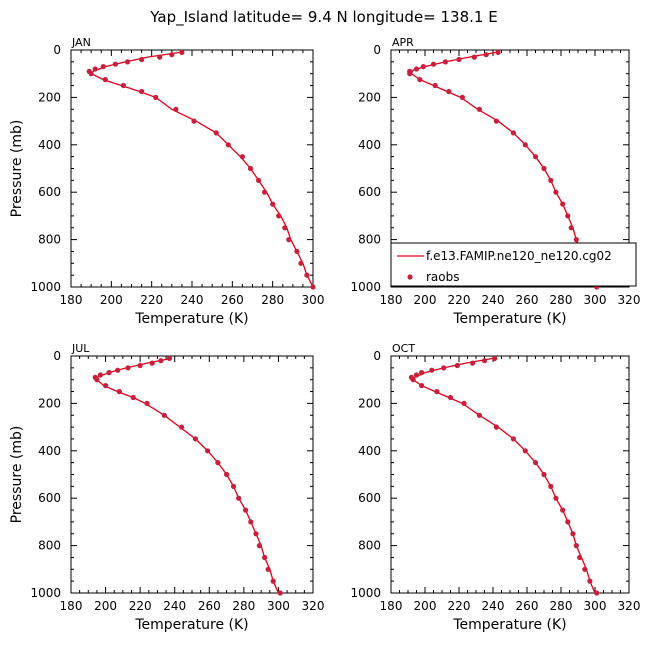  I want to click on x-tick-label: 240, so click(192, 300).